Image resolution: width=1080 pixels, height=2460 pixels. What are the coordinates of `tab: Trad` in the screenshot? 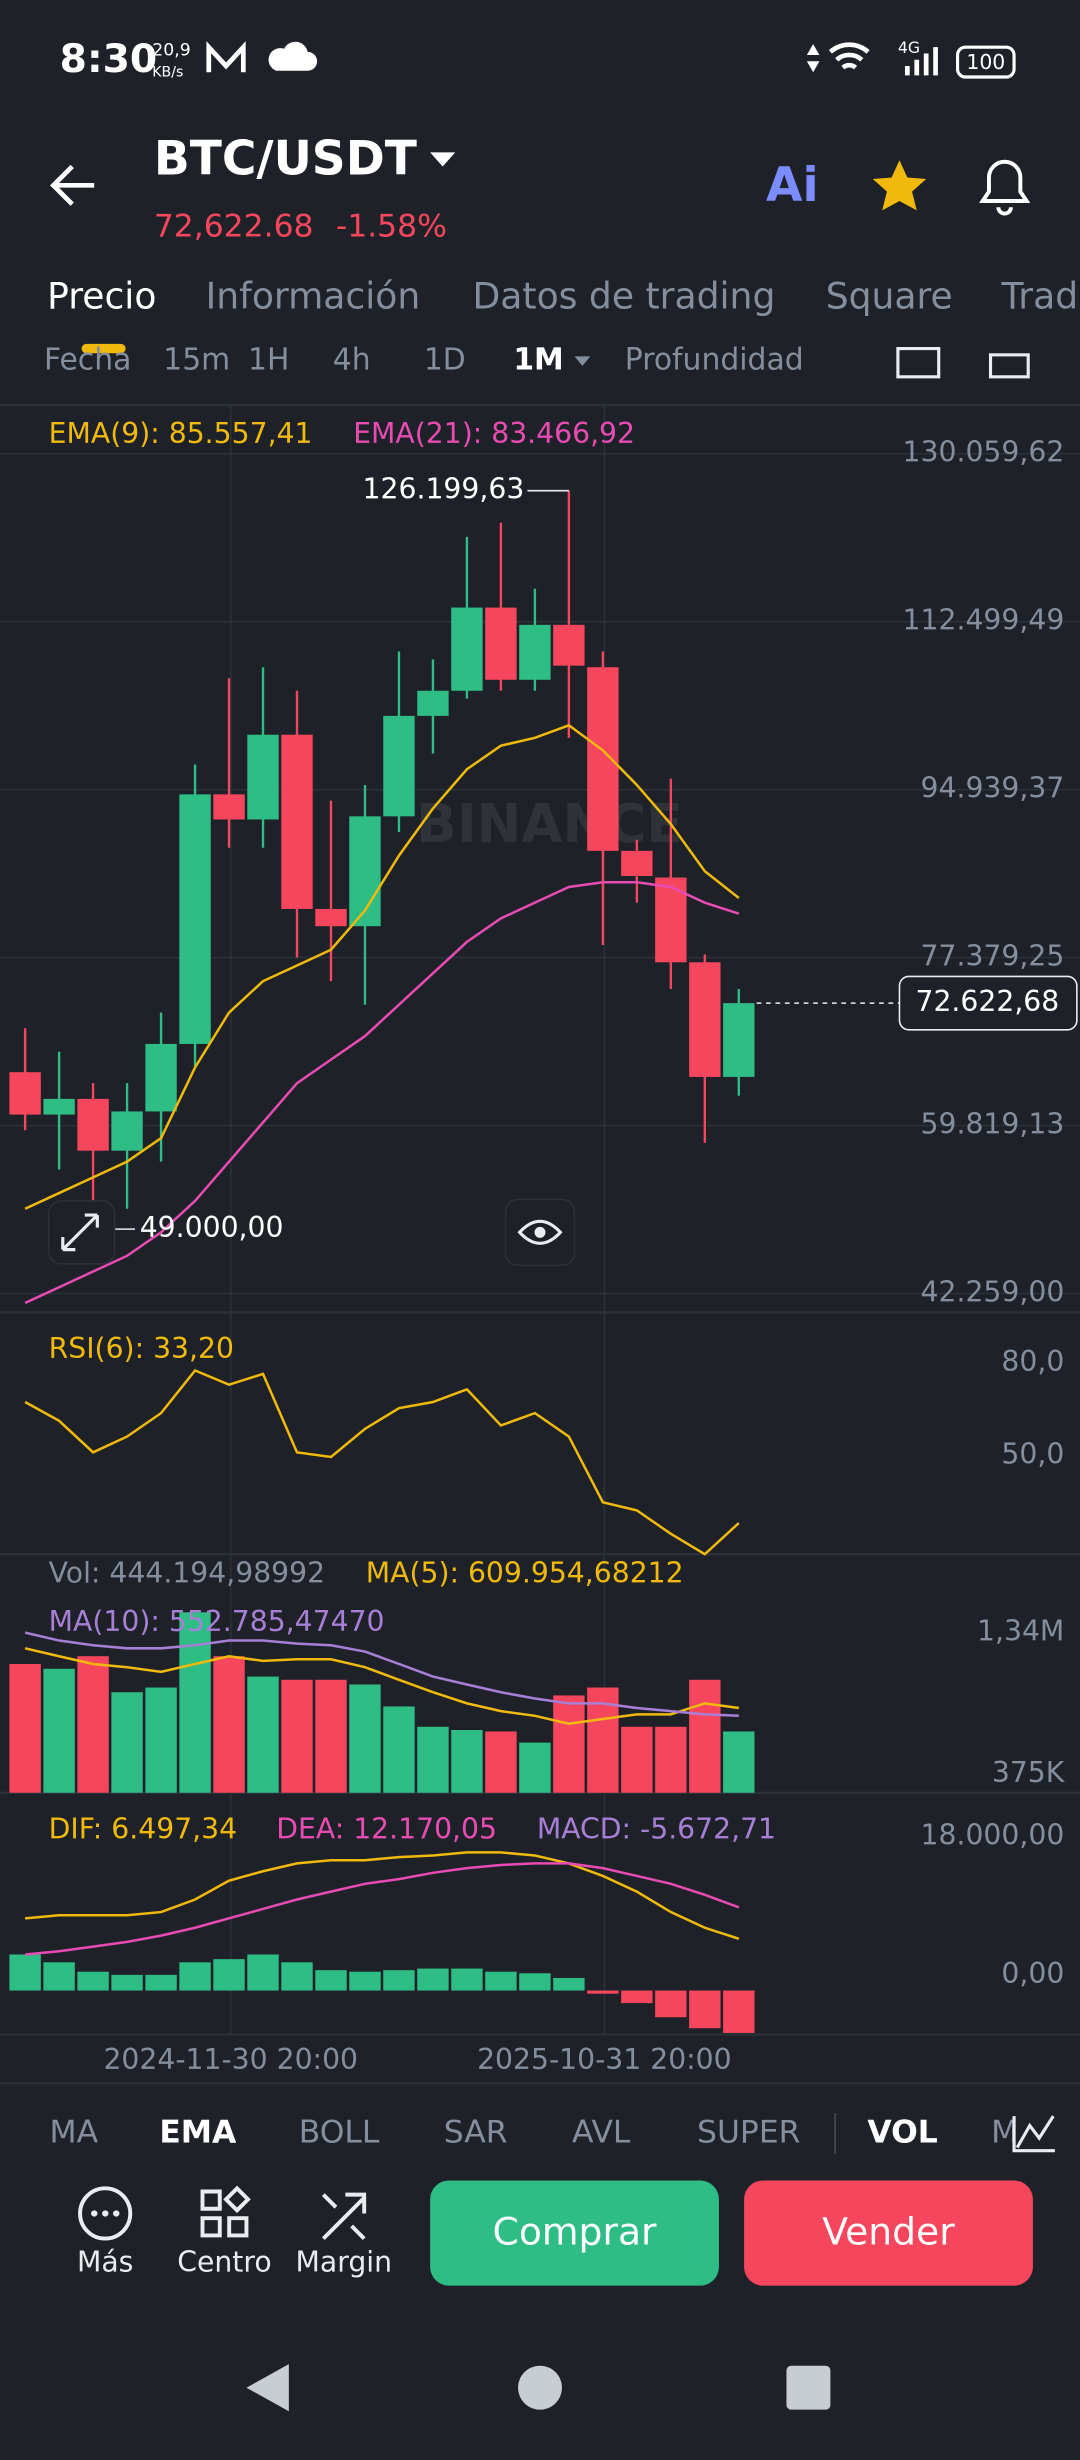 It's located at (1040, 295).